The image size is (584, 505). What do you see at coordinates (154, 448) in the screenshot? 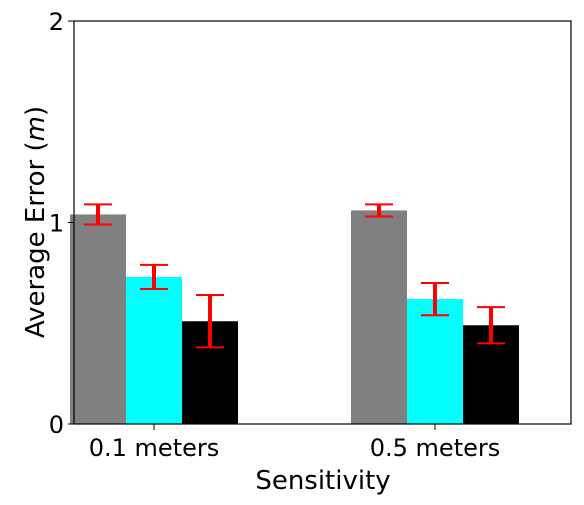
I see `x-tick-label: 0.1 meters` at bounding box center [154, 448].